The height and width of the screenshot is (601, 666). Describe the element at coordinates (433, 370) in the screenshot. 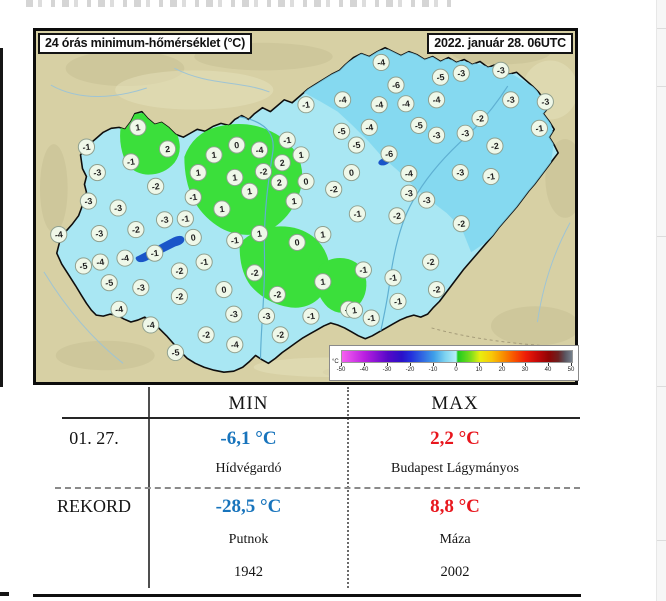

I see `legend-tick-label: -10` at that location.